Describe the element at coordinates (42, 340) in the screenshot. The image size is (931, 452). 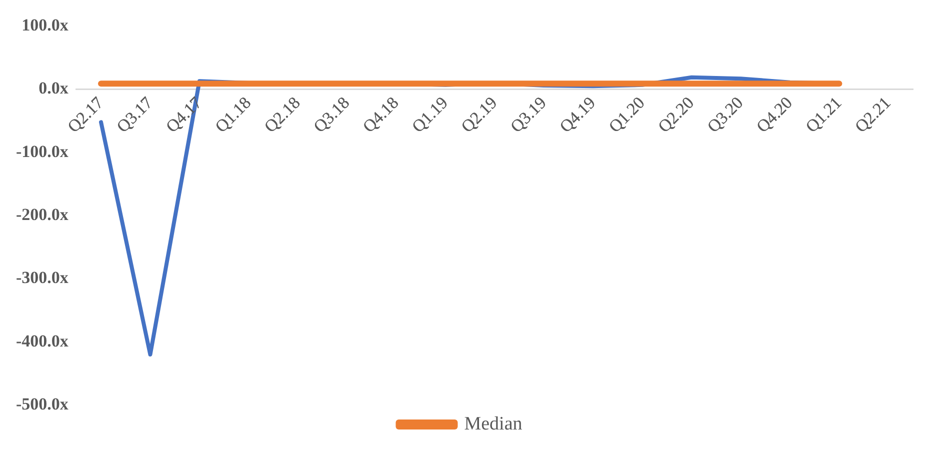
I see `y-tick-label: -400.0x` at that location.